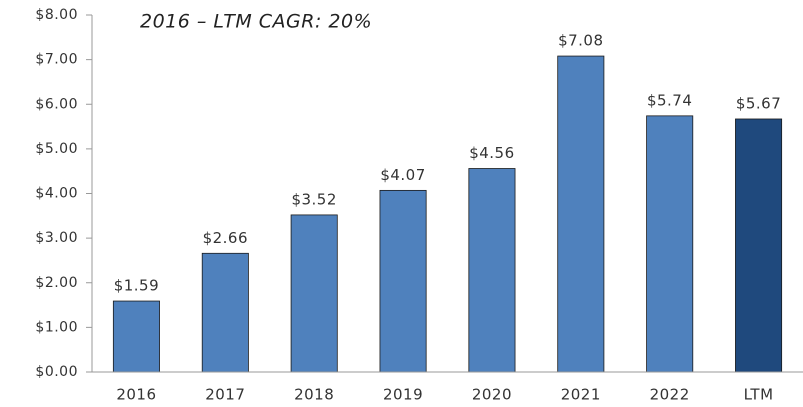  Describe the element at coordinates (758, 103) in the screenshot. I see `value-label: $5.67` at that location.